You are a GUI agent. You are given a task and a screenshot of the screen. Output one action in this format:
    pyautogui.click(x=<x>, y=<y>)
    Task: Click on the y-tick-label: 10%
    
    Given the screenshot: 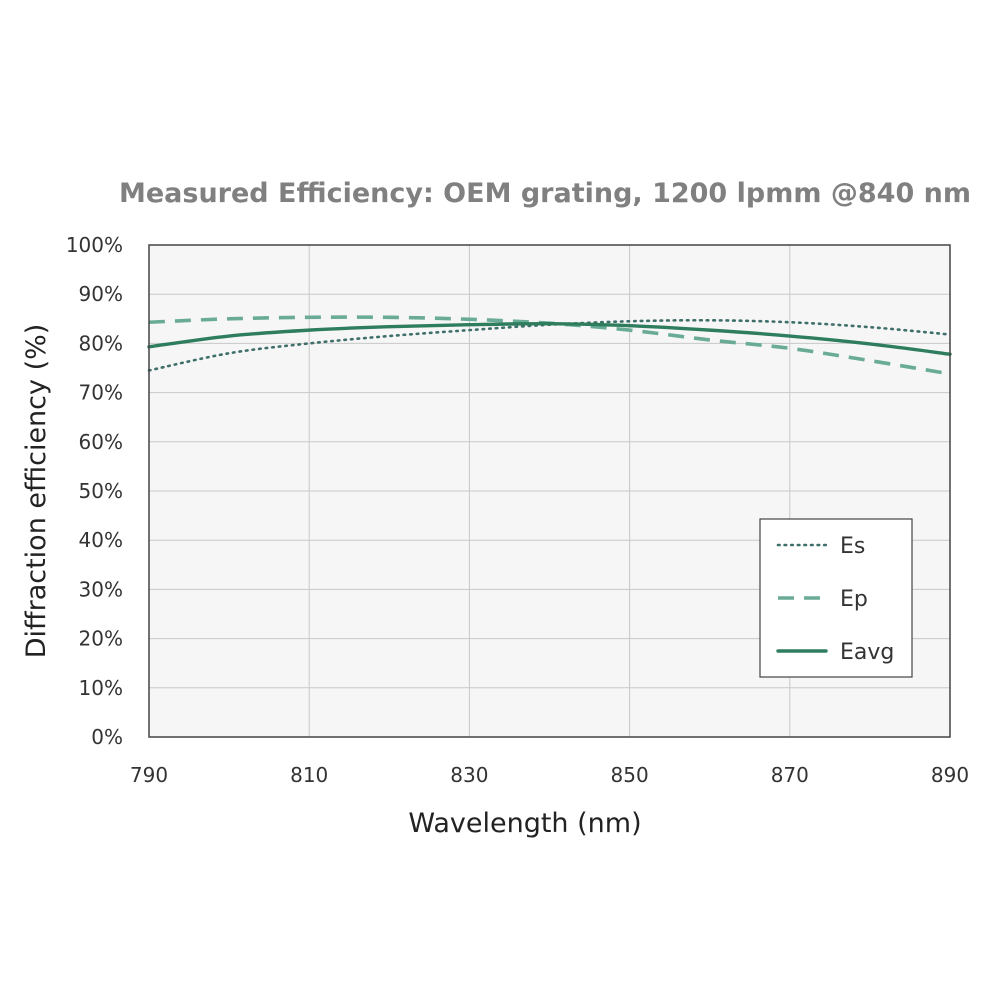 What is the action you would take?
    pyautogui.click(x=101, y=688)
    